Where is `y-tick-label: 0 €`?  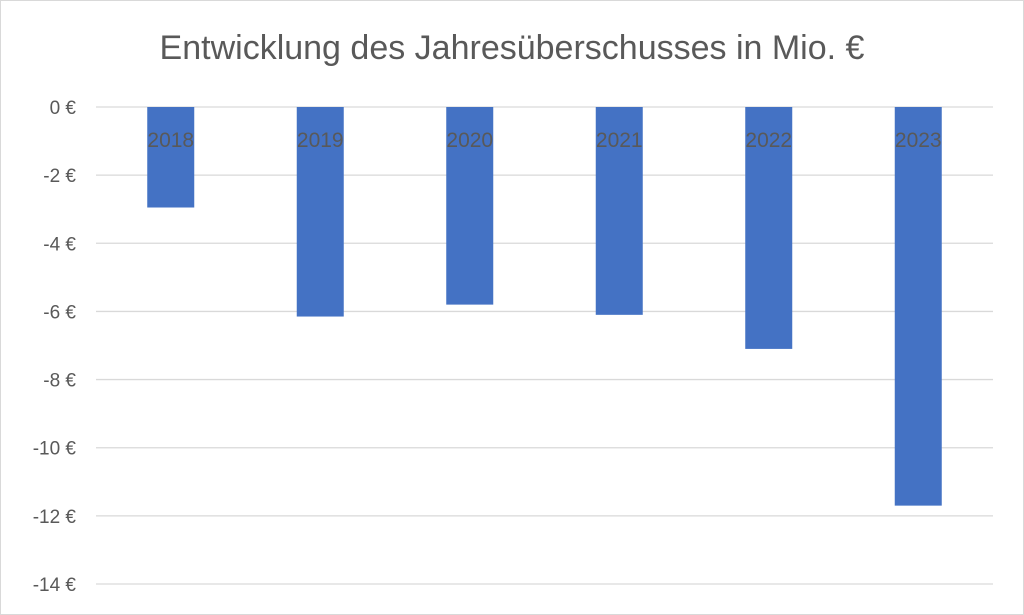 y-tick-label: 0 € is located at coordinates (63, 108).